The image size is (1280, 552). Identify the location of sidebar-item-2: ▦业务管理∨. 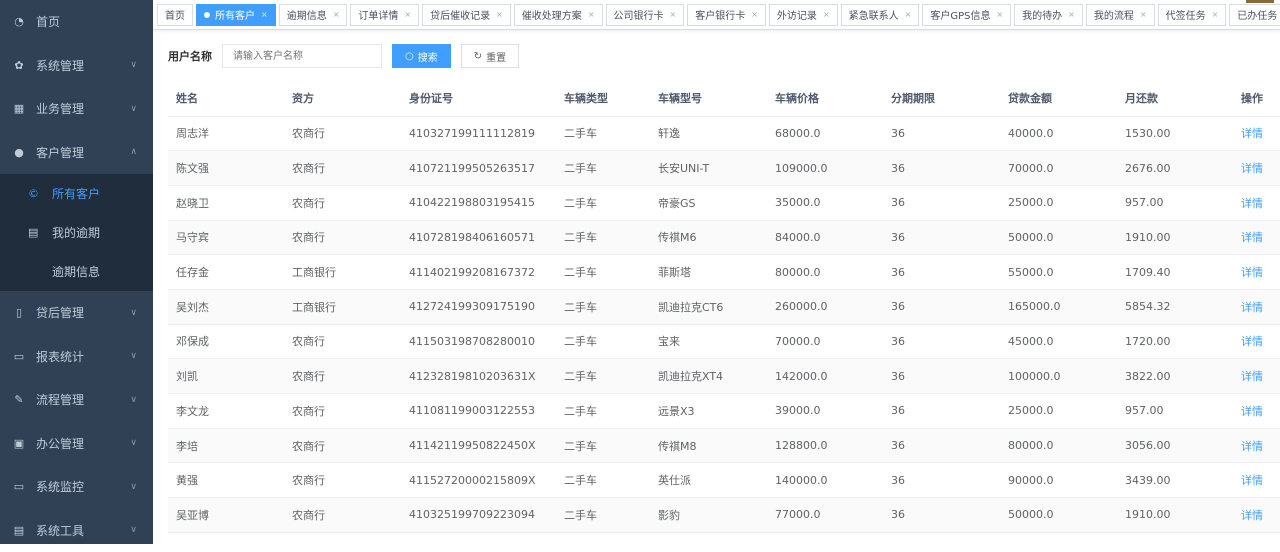
(76, 109).